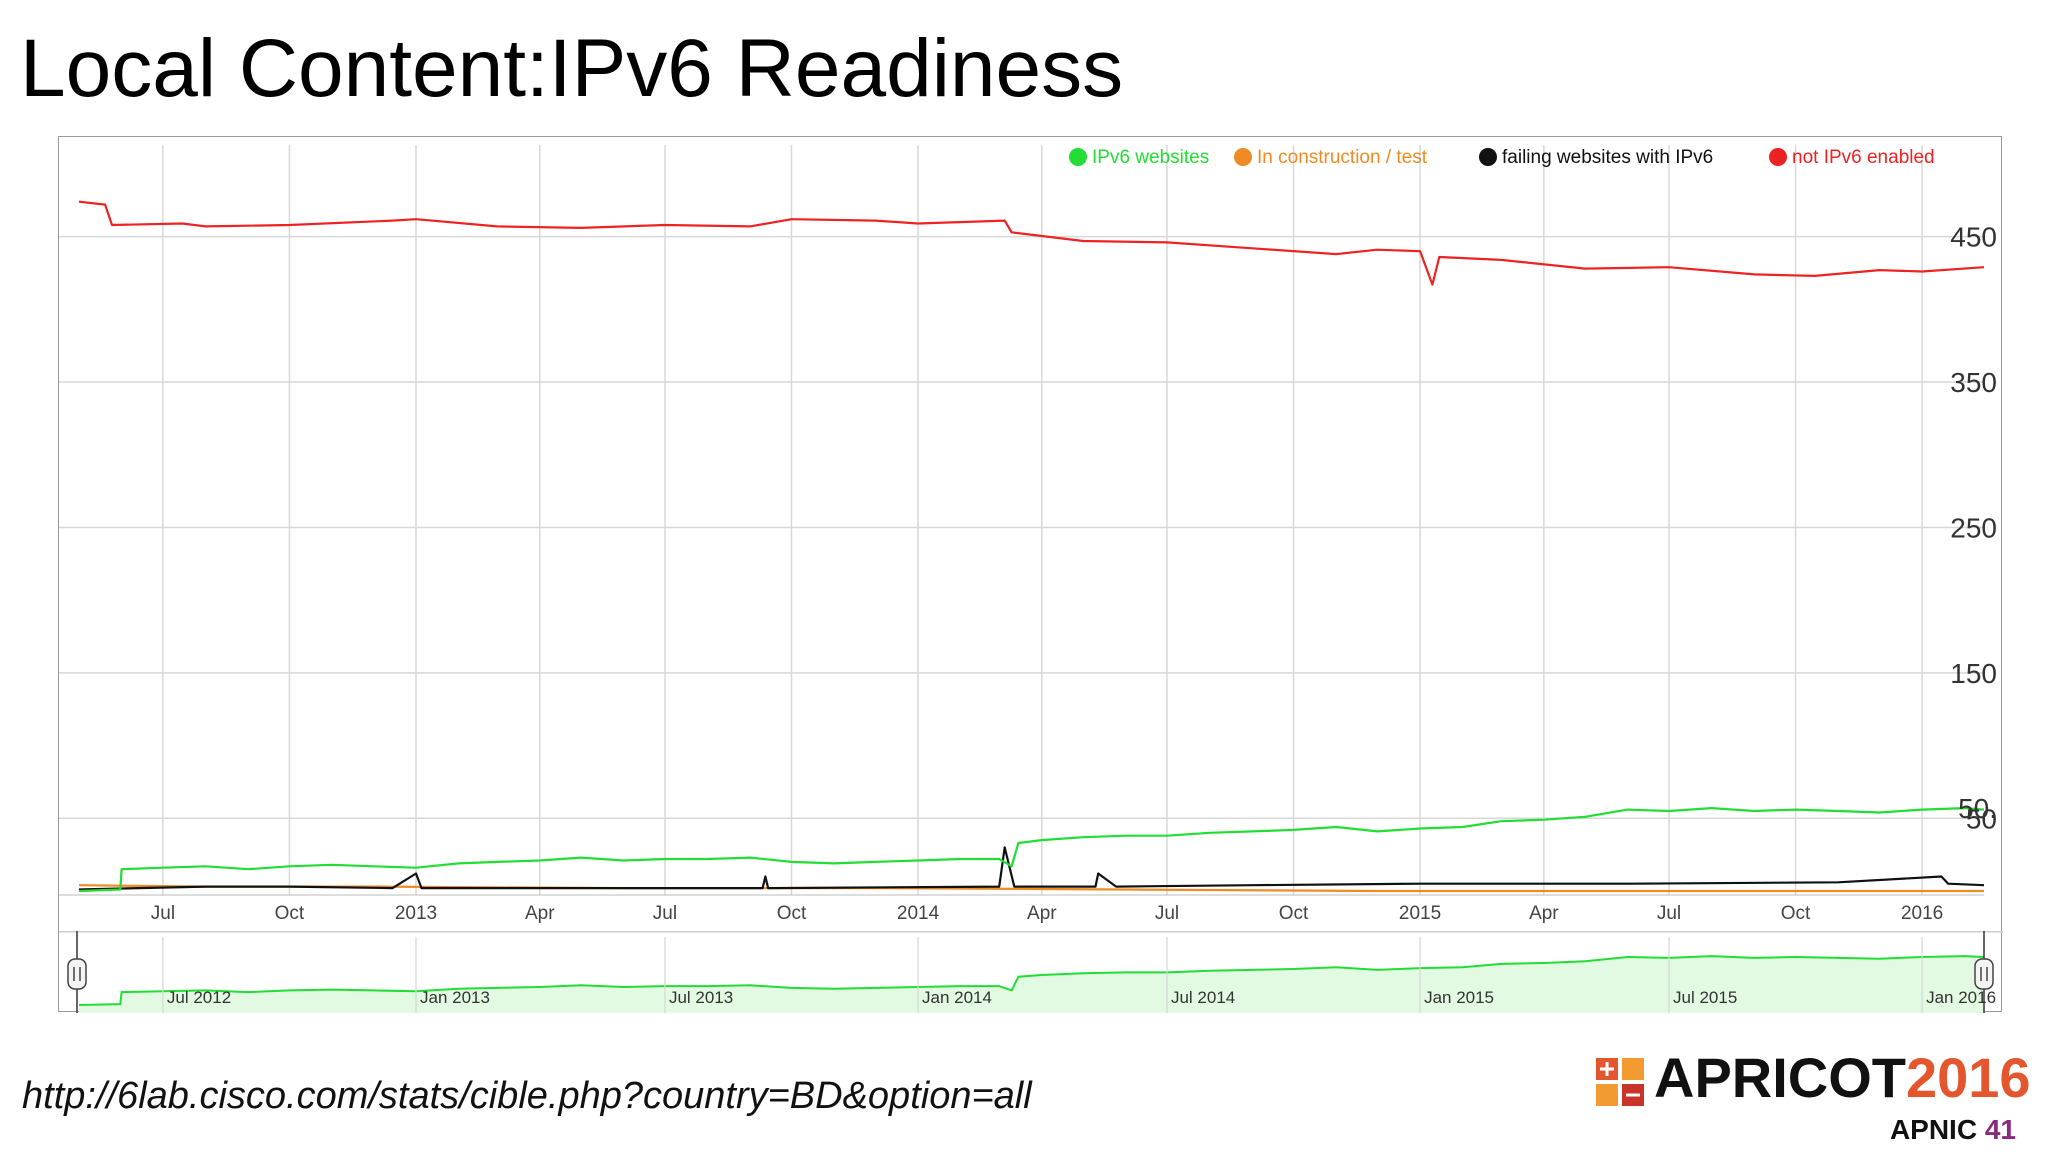 This screenshot has height=1152, width=2048. I want to click on legend-item-failing: failing websites with IPv6, so click(1596, 157).